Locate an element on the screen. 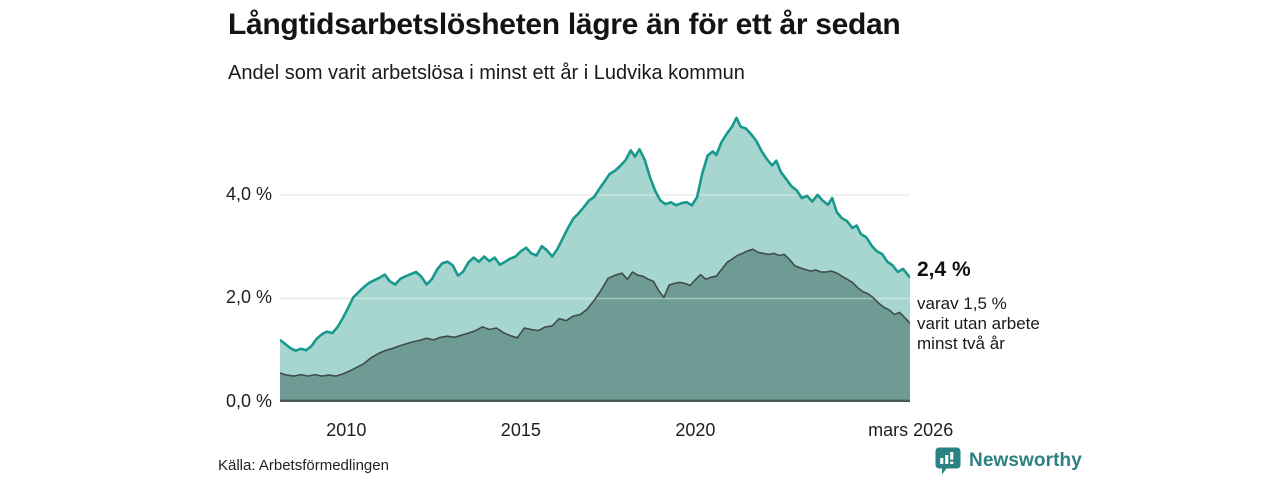 This screenshot has height=480, width=1280. newsworthy-logo: Newsworthy is located at coordinates (1008, 461).